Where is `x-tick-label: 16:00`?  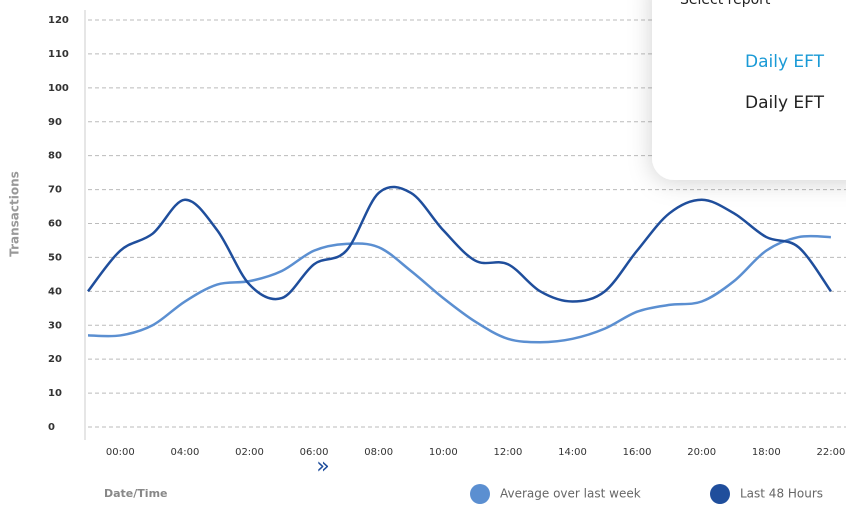
x-tick-label: 16:00 is located at coordinates (637, 452).